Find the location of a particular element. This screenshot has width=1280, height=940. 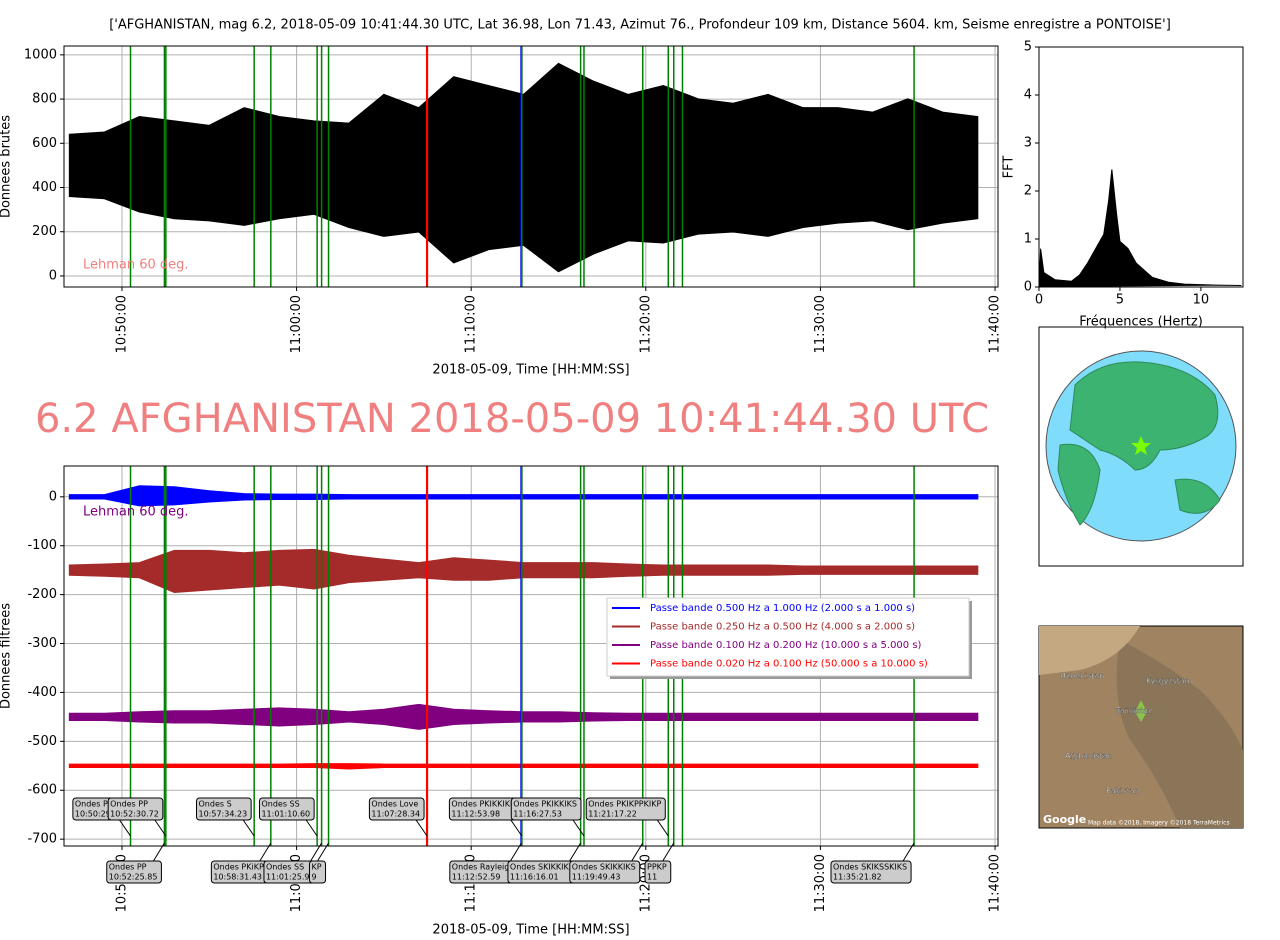

map-pin is located at coordinates (1141, 711).